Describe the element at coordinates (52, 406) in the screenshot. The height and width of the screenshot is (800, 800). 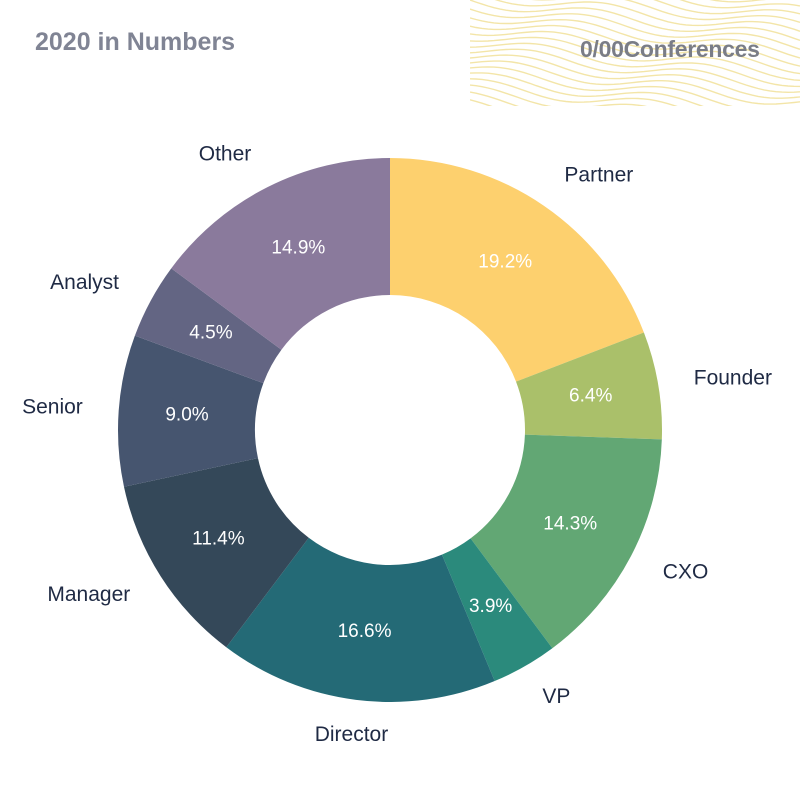
I see `category-label-senior: Senior` at that location.